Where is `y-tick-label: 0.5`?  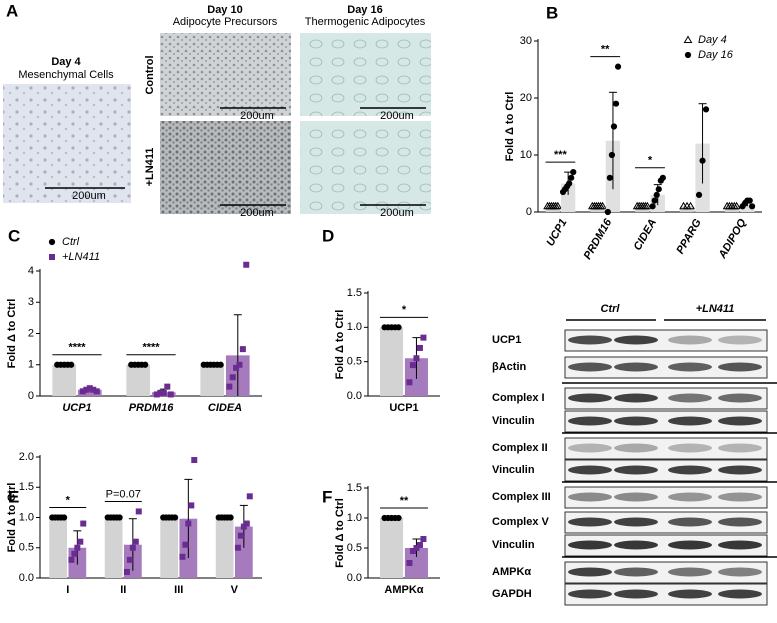
y-tick-label: 0.5 is located at coordinates (26, 548).